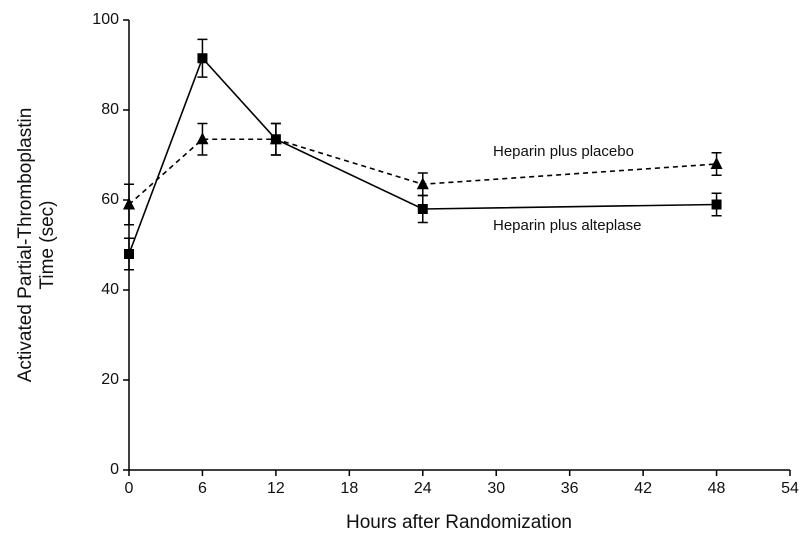  Describe the element at coordinates (349, 488) in the screenshot. I see `x-tick-label: 18` at that location.